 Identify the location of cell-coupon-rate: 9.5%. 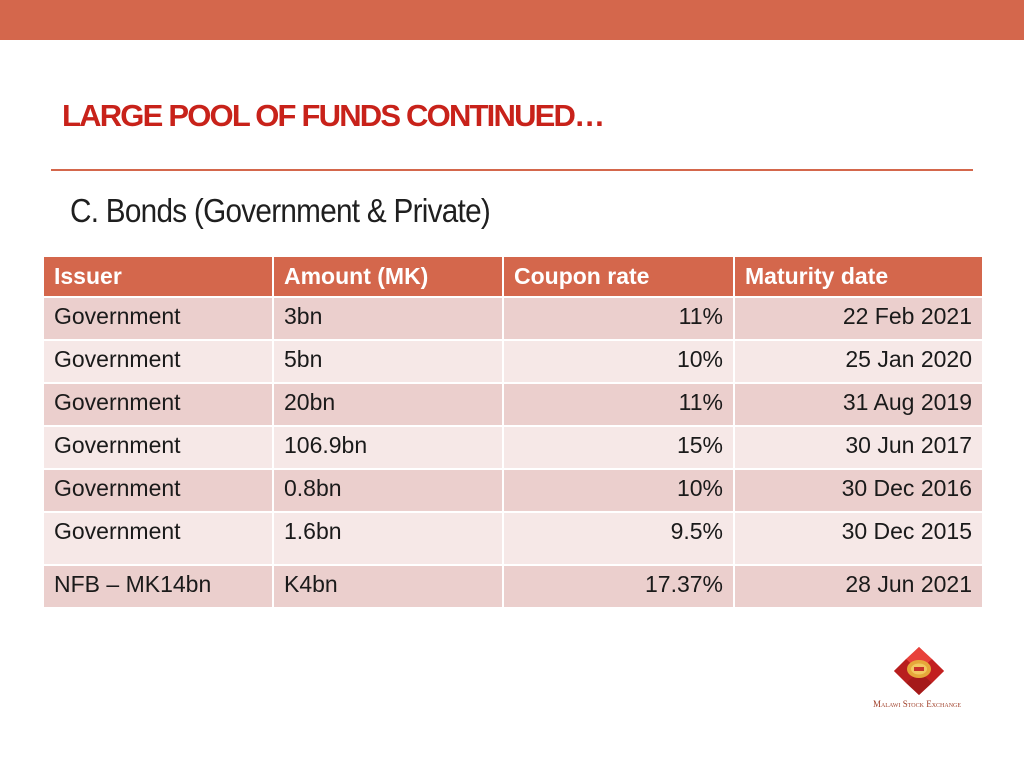
(618, 538).